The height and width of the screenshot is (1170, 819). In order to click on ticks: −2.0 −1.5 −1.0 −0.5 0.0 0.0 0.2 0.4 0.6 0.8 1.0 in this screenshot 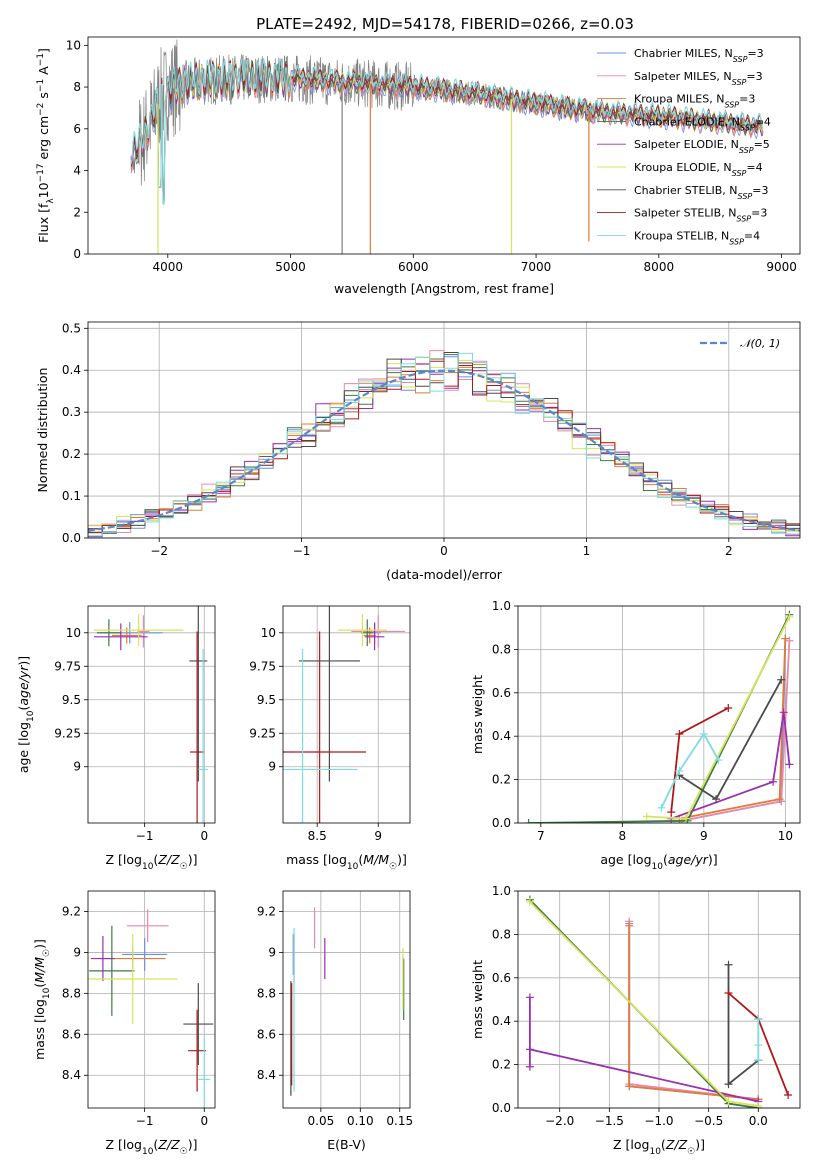, I will do `click(630, 1006)`.